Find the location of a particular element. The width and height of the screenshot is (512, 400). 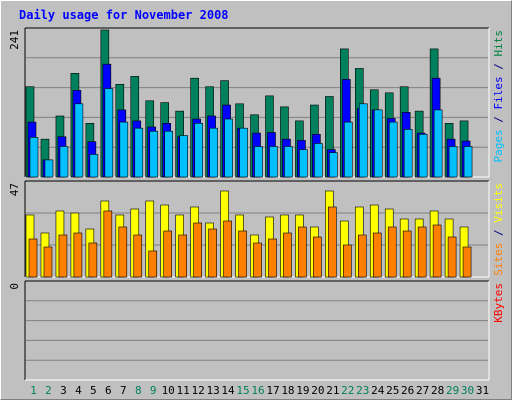

series-label-part: Hits is located at coordinates (498, 43).